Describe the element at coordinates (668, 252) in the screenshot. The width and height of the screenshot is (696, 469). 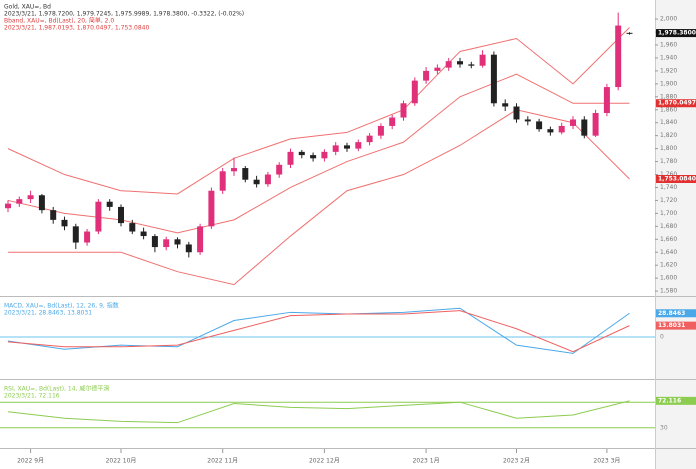
I see `y-tick-label: 1,640` at that location.